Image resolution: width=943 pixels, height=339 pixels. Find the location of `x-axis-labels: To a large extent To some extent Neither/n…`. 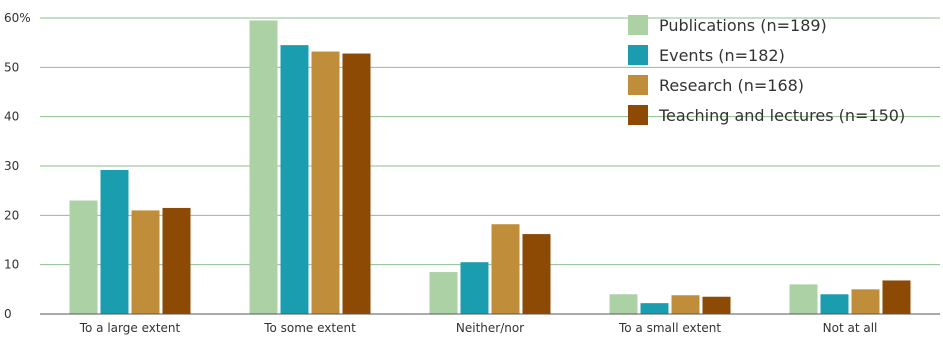

x-axis-labels: To a large extent To some extent Neither/n… is located at coordinates (478, 328).